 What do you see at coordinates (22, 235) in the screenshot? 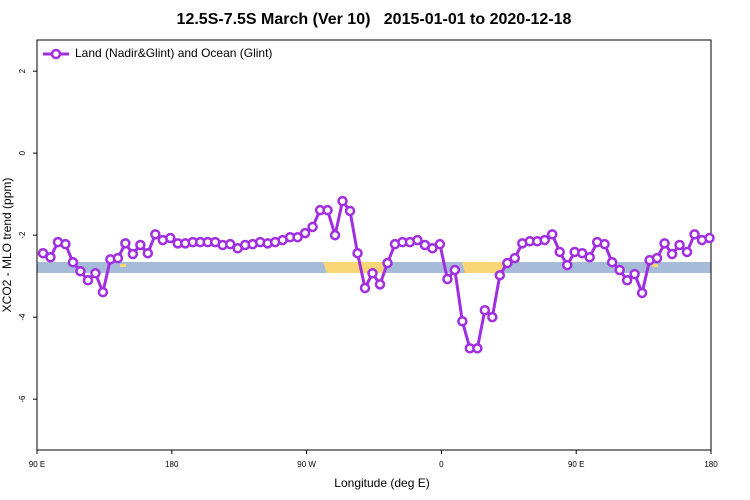
I see `y-tick-label: -2` at bounding box center [22, 235].